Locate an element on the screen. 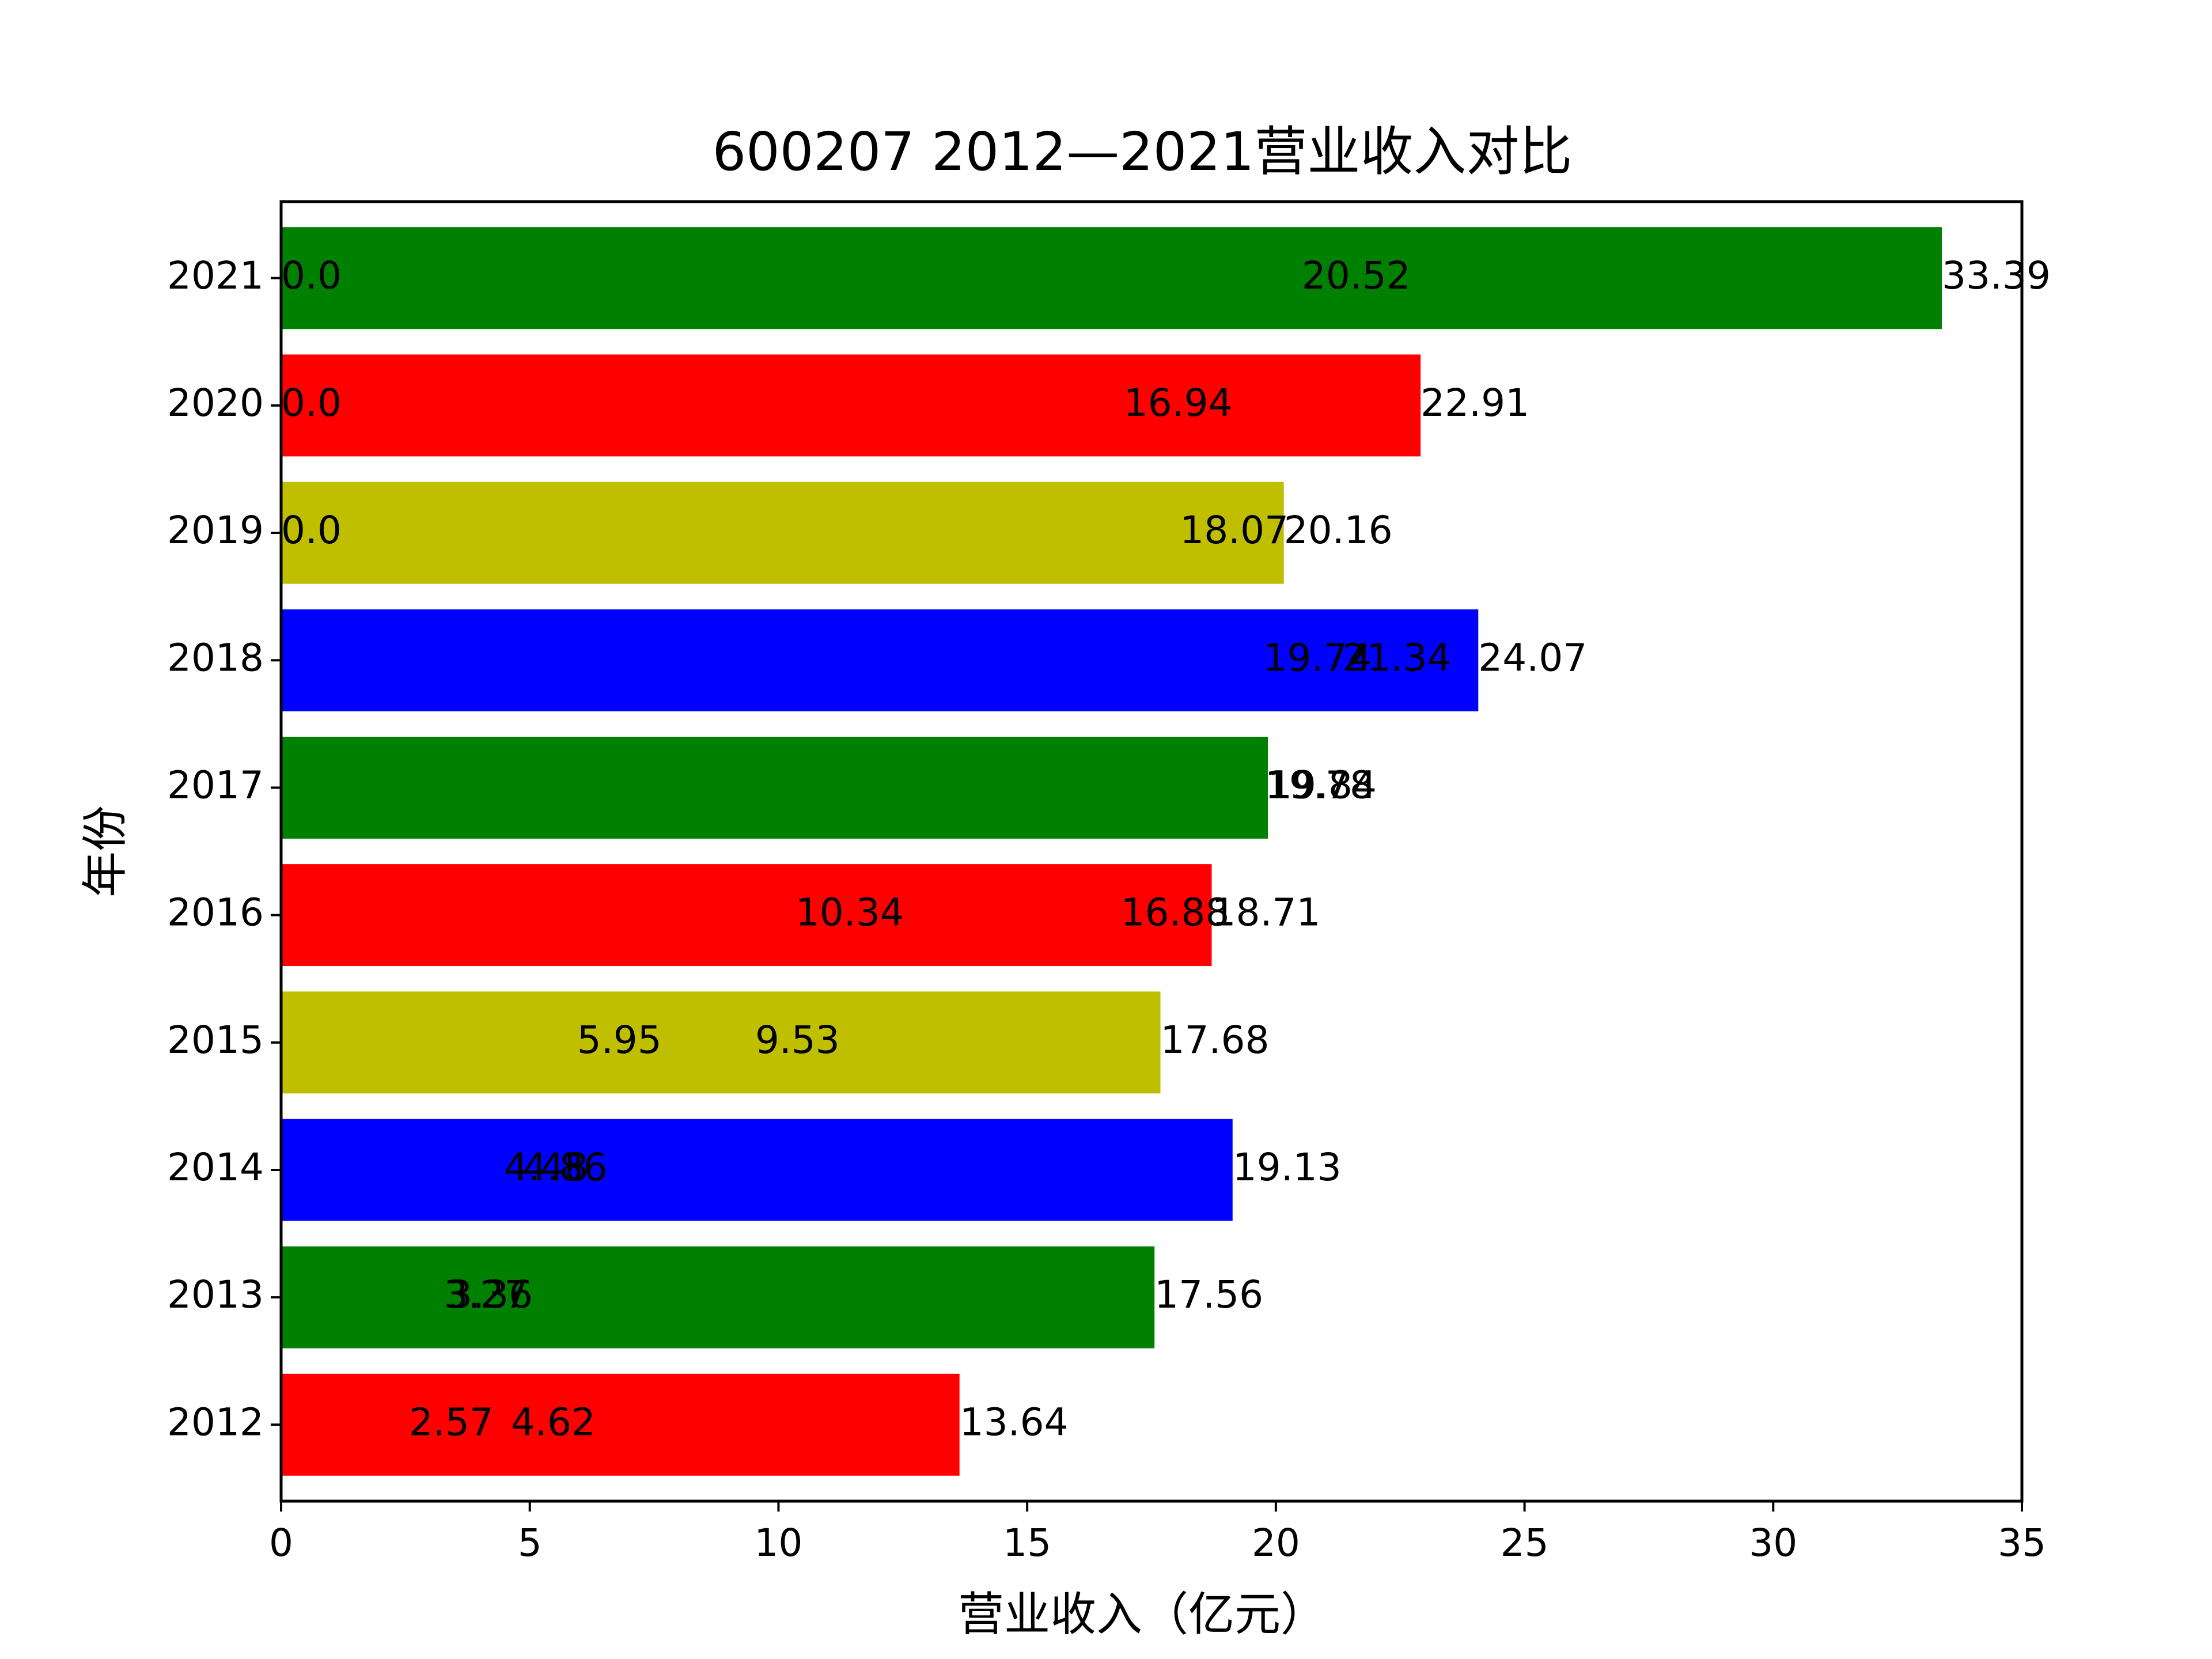  data-label-2018-0: 19.74 is located at coordinates (1317, 657).